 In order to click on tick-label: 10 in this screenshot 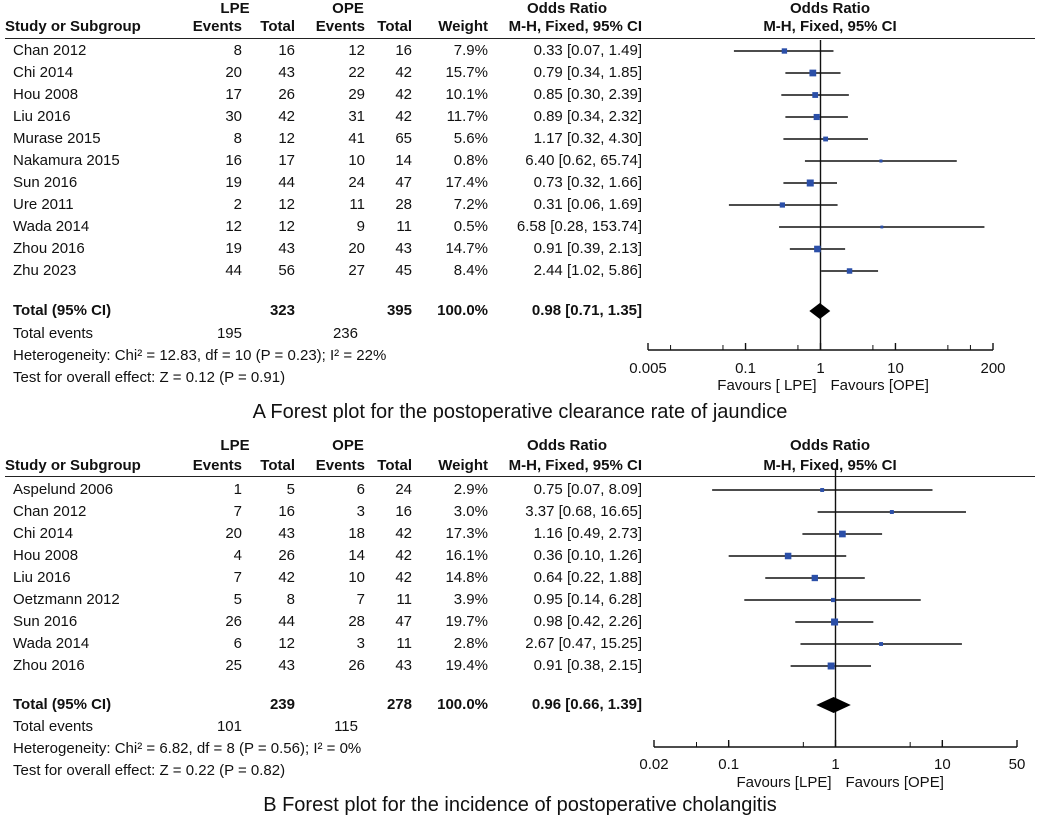, I will do `click(895, 368)`.